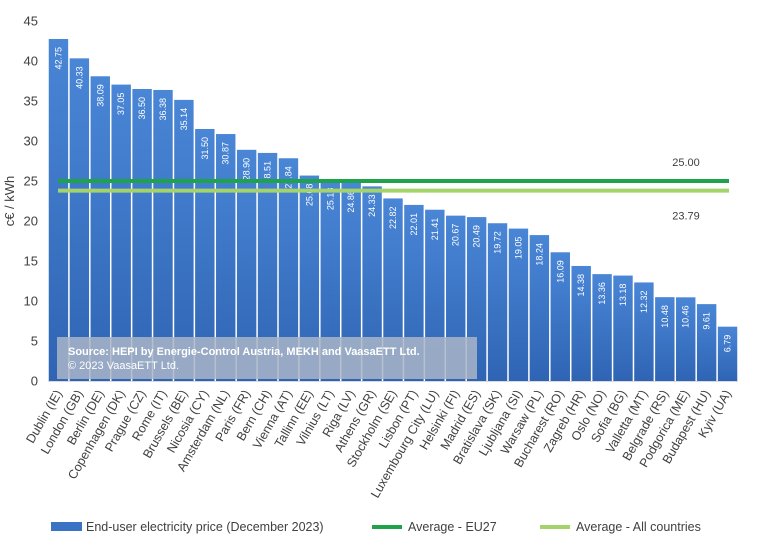 Image resolution: width=757 pixels, height=555 pixels. What do you see at coordinates (31, 181) in the screenshot?
I see `y-tick-label: 25` at bounding box center [31, 181].